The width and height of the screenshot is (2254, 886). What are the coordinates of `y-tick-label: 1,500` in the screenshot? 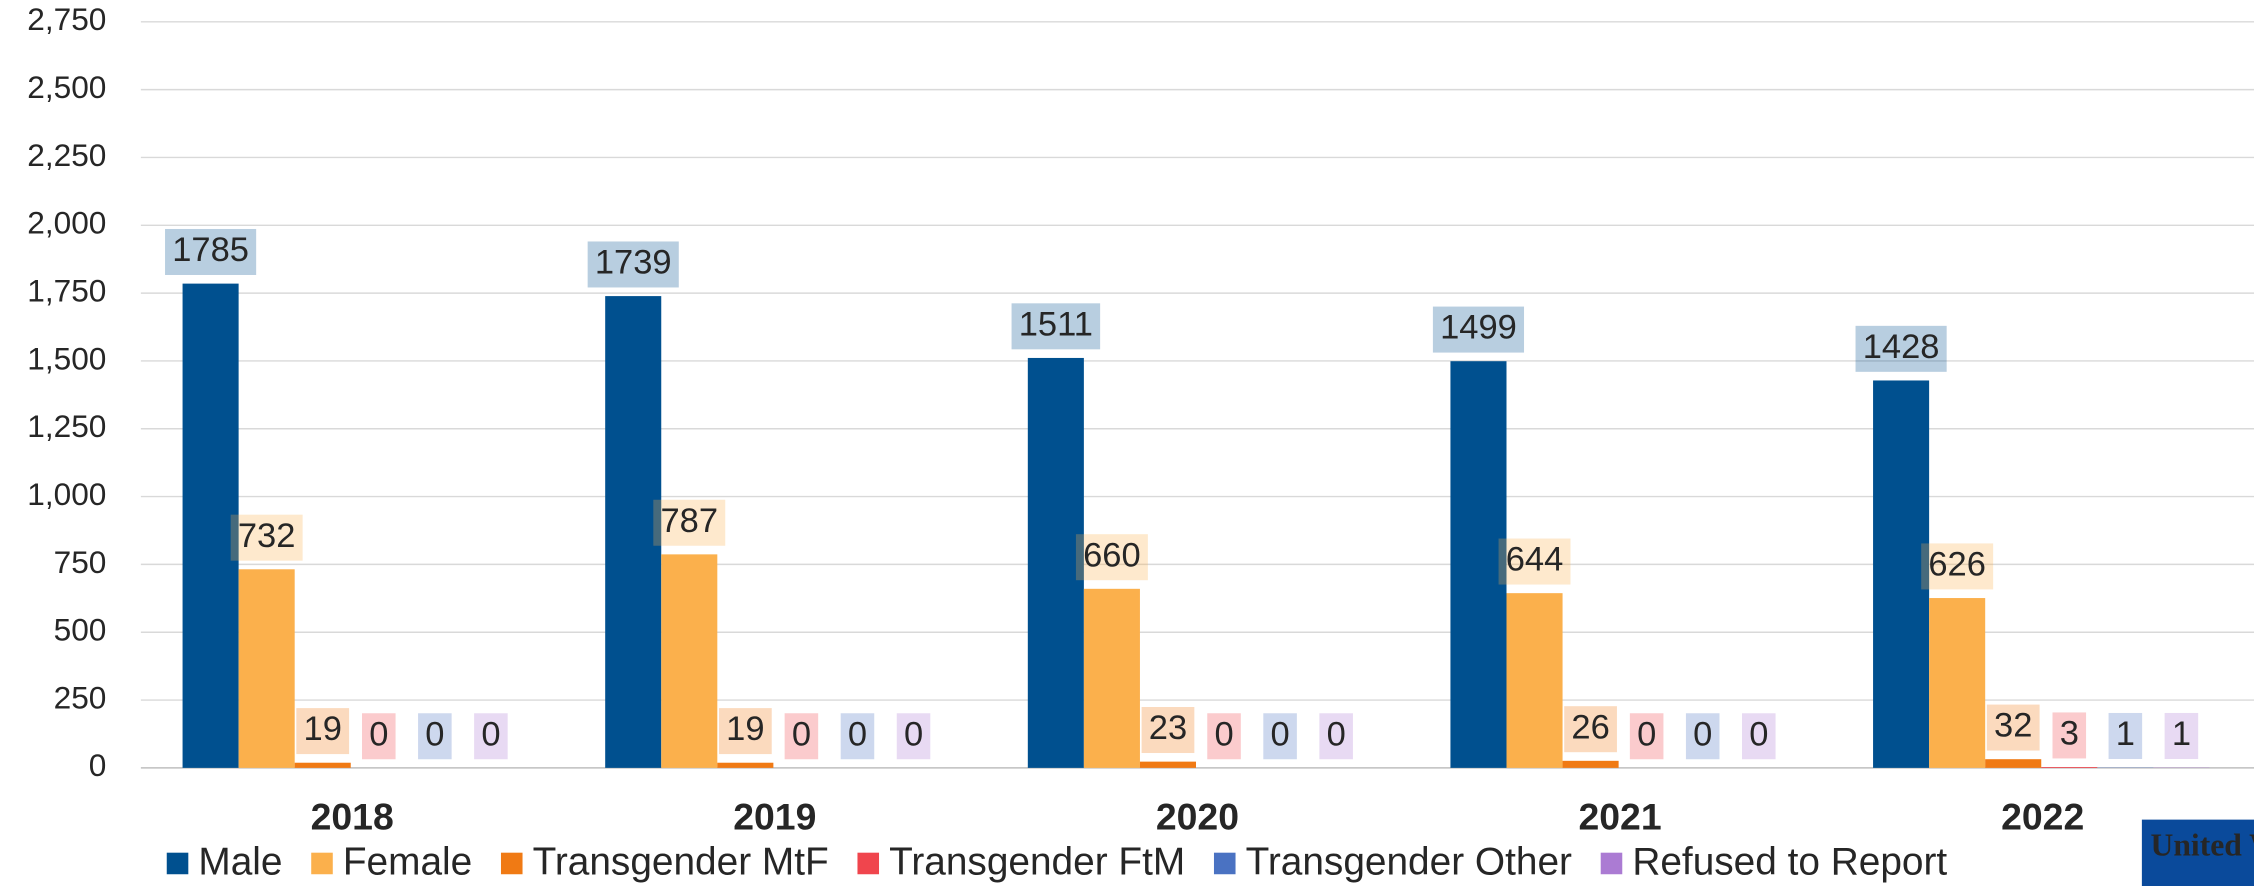 It's located at (66, 358).